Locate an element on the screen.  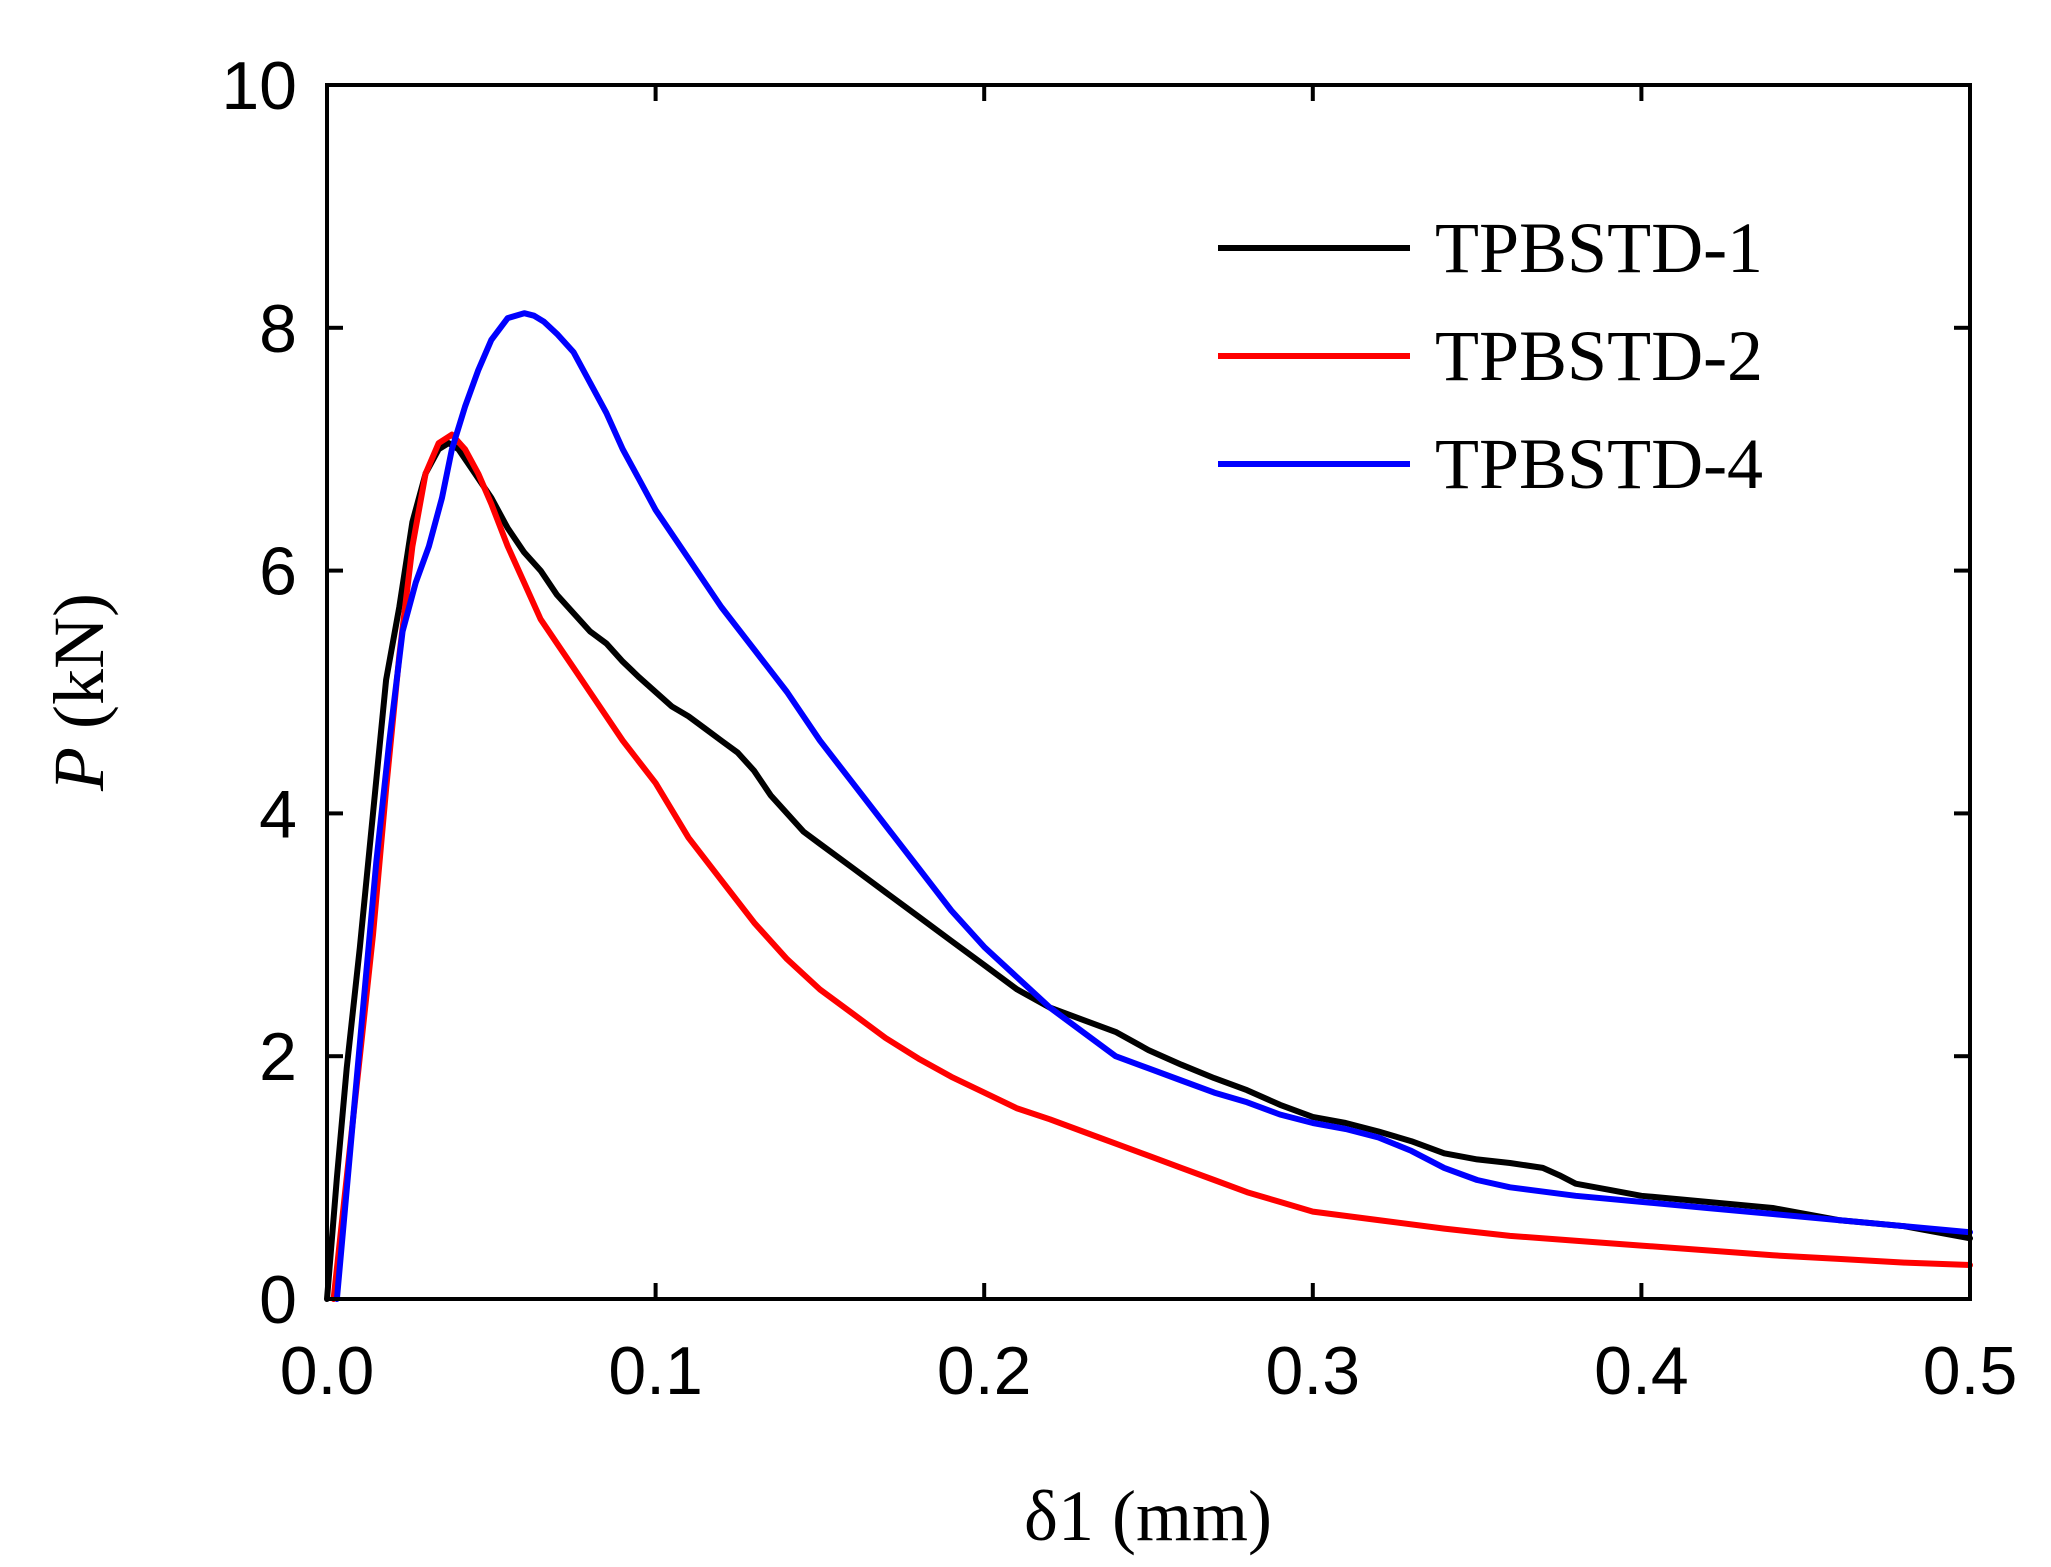
y-tick-label: 10 is located at coordinates (259, 86).